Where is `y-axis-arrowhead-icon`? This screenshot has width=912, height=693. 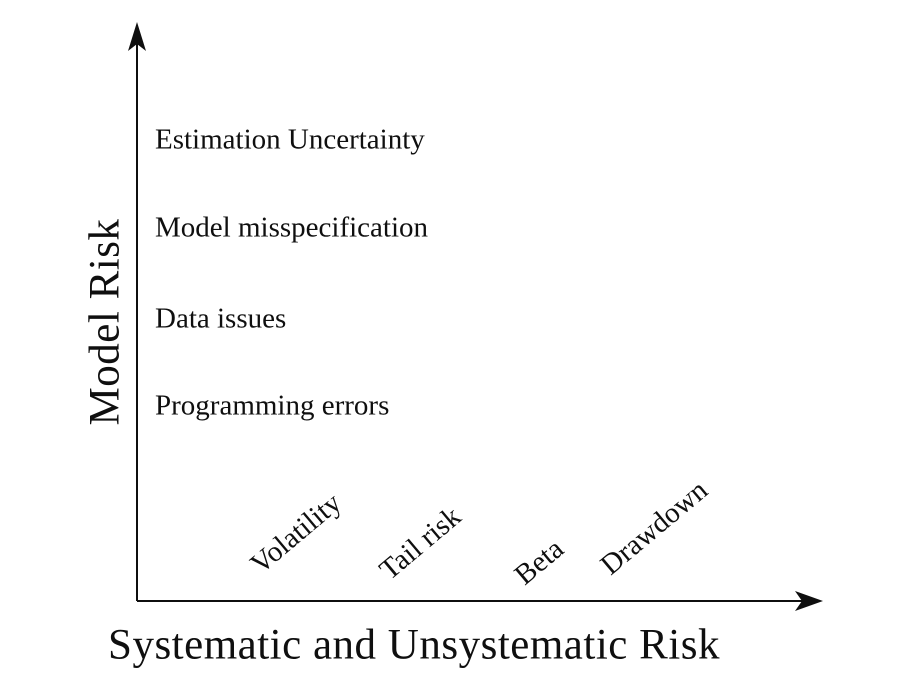
y-axis-arrowhead-icon is located at coordinates (137, 36).